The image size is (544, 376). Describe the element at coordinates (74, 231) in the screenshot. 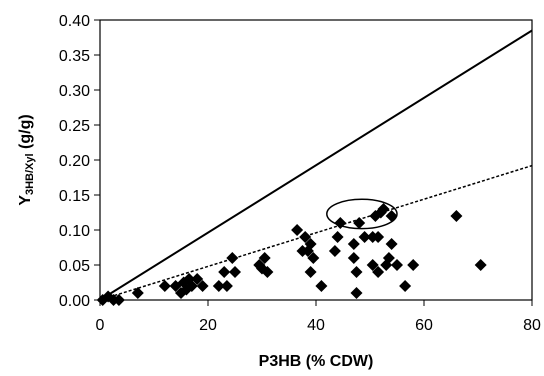

I see `y-tick-label: 0.10` at that location.